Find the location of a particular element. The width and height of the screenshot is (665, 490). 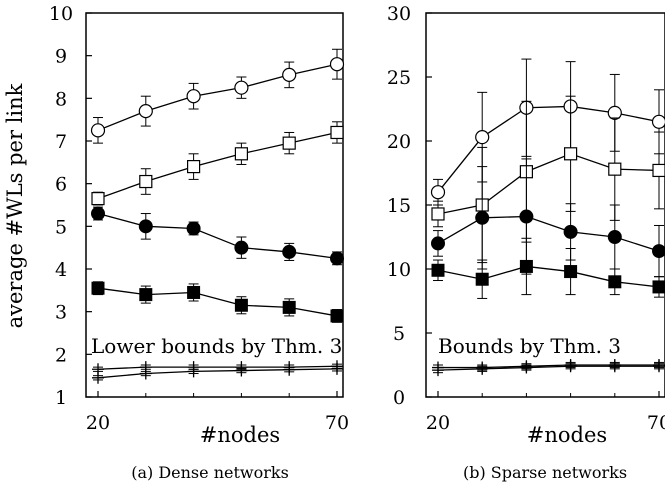

y-tick-label: 4 is located at coordinates (61, 270).